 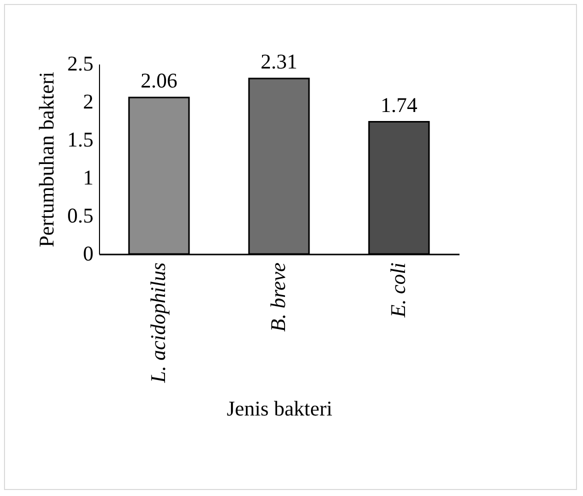 What do you see at coordinates (158, 323) in the screenshot?
I see `x-tick-label: L. acidophilus` at bounding box center [158, 323].